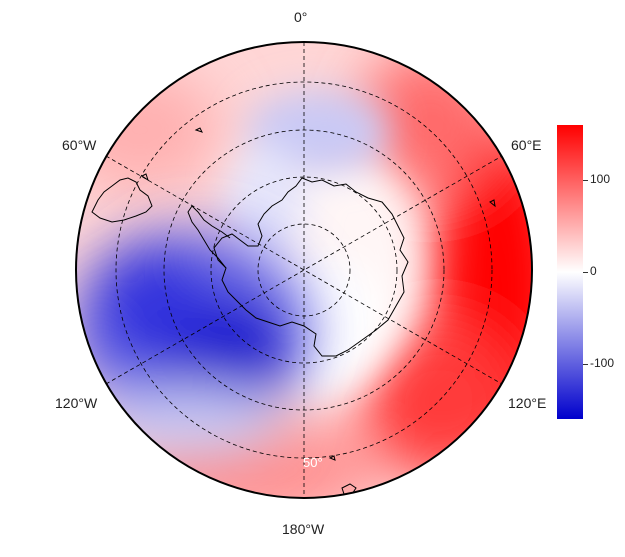 This screenshot has width=625, height=557. Describe the element at coordinates (122, 200) in the screenshot. I see `south-america-tip` at that location.